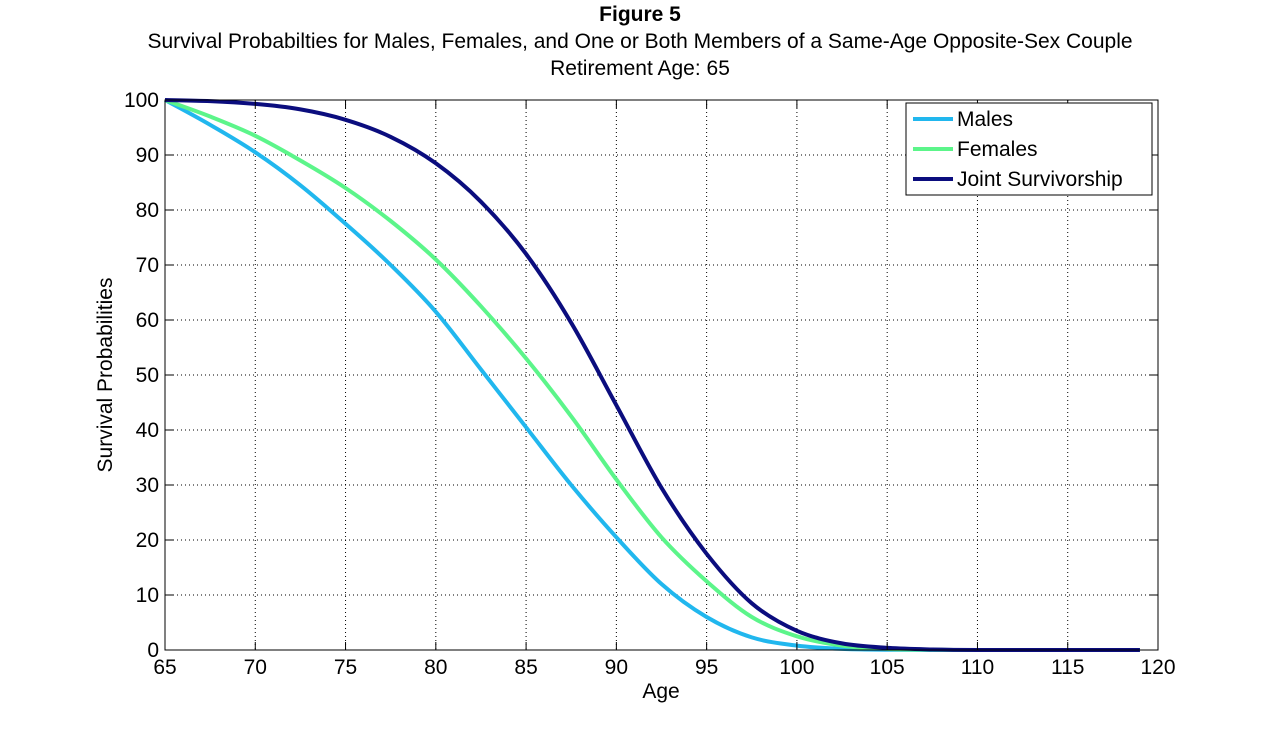 This screenshot has height=730, width=1280. Describe the element at coordinates (147, 265) in the screenshot. I see `y-tick-label: 70` at that location.